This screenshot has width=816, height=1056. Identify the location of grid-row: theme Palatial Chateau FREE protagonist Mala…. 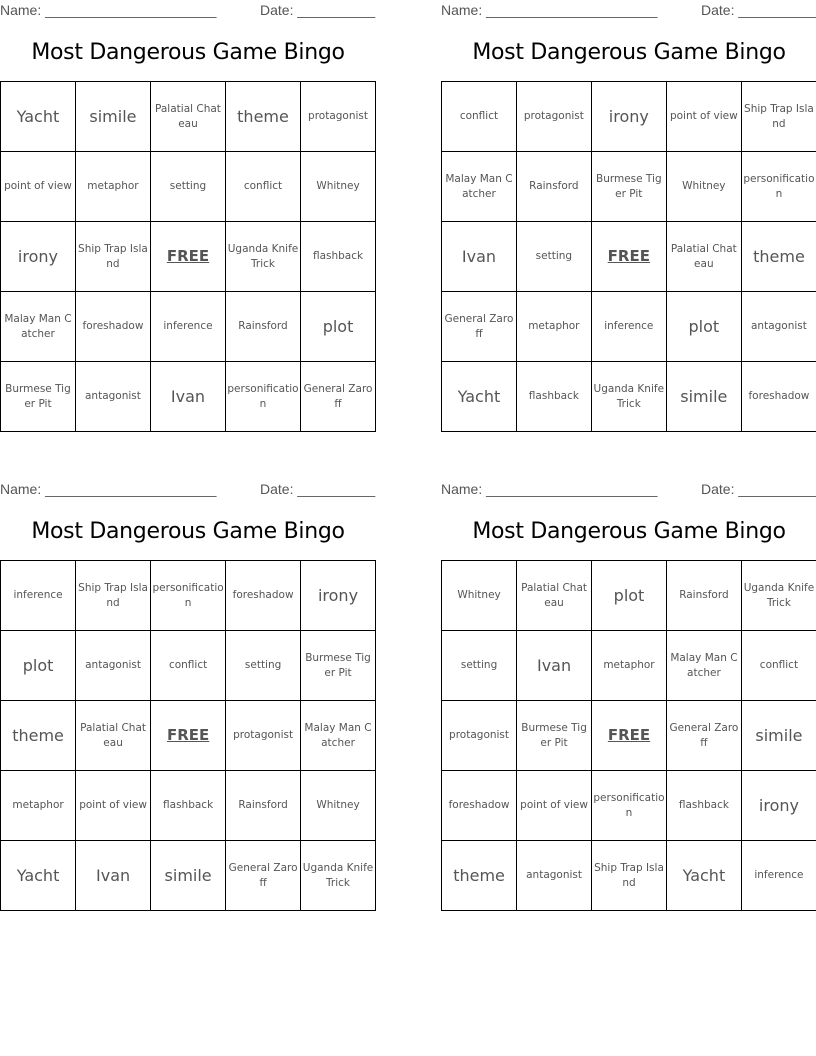
(188, 735).